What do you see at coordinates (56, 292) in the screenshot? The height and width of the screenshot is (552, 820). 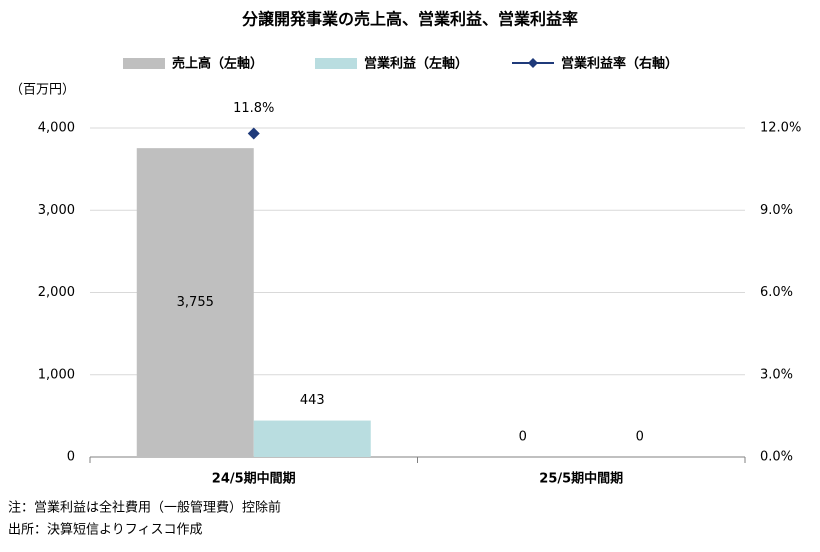 I see `y-tick-label: 2,000` at bounding box center [56, 292].